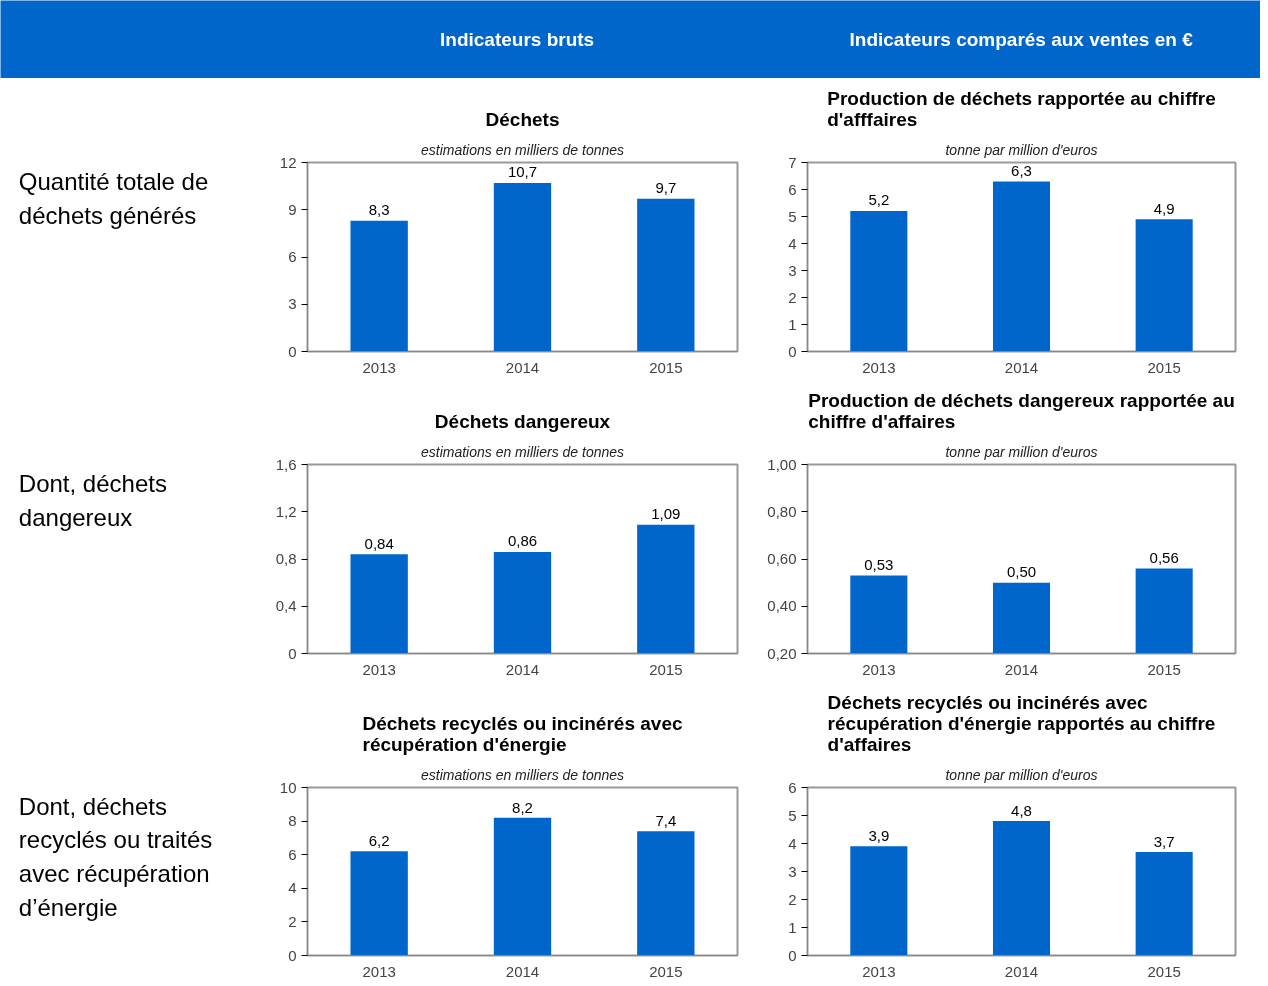  What do you see at coordinates (522, 421) in the screenshot?
I see `chart-title: Déchets dangereux` at bounding box center [522, 421].